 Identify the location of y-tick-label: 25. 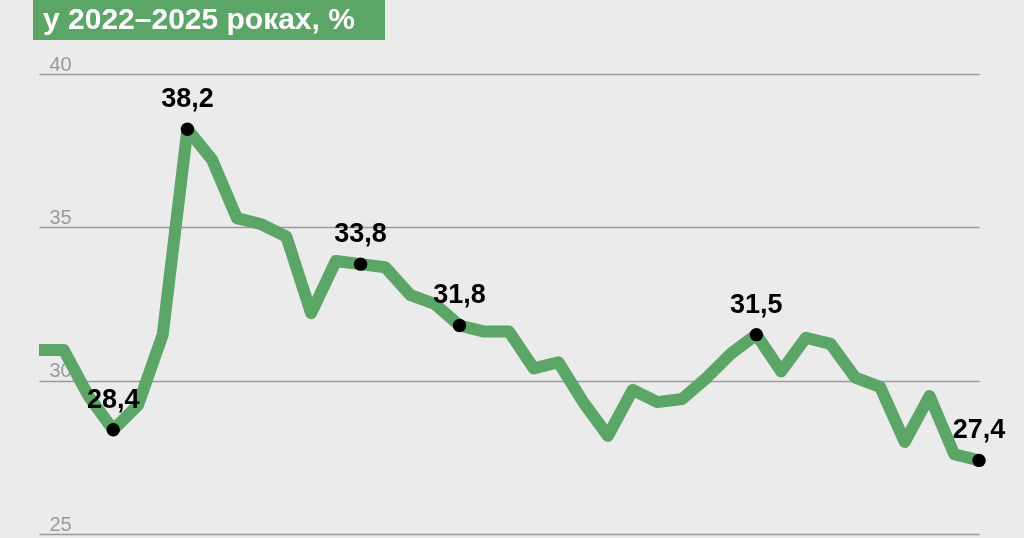
(60, 523).